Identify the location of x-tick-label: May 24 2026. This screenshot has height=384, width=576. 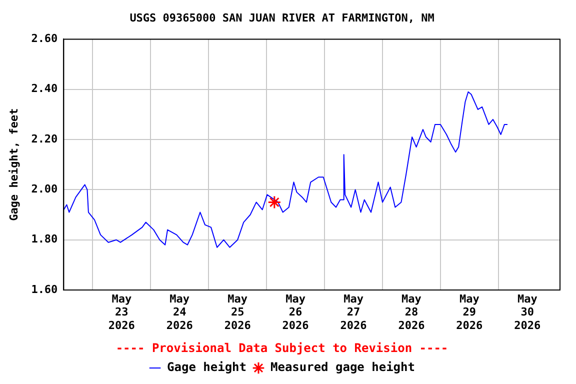
(180, 312).